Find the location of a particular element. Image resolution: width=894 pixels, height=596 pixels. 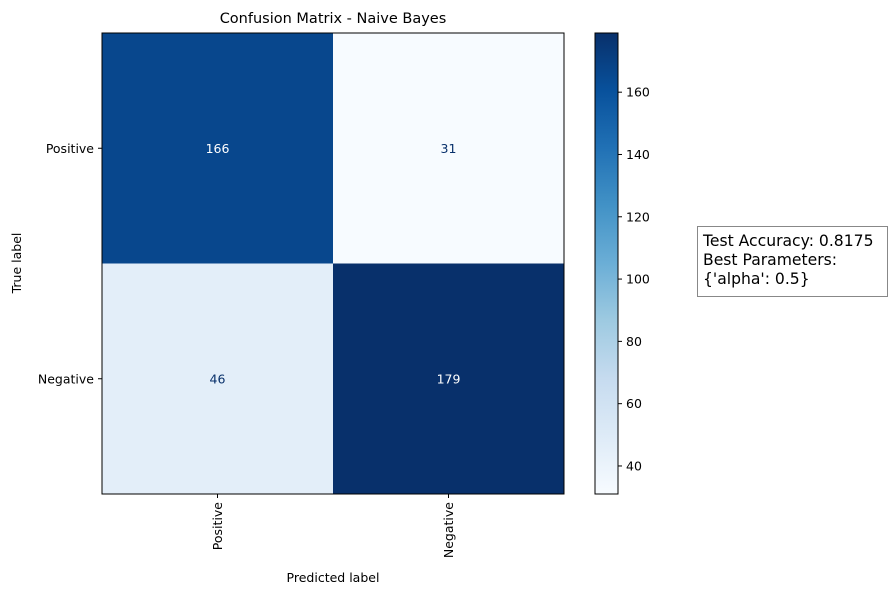

params-heading-line: Best Parameters: is located at coordinates (770, 260).